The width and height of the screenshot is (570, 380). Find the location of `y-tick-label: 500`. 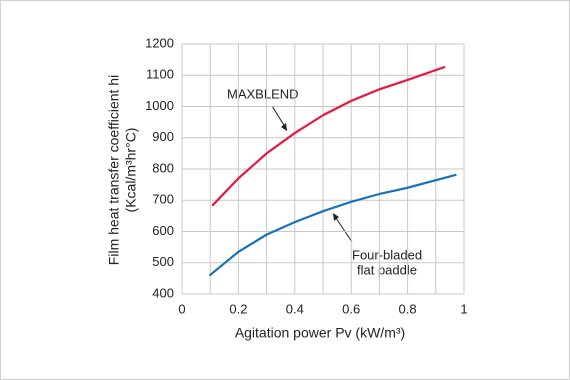

y-tick-label: 500 is located at coordinates (163, 261).